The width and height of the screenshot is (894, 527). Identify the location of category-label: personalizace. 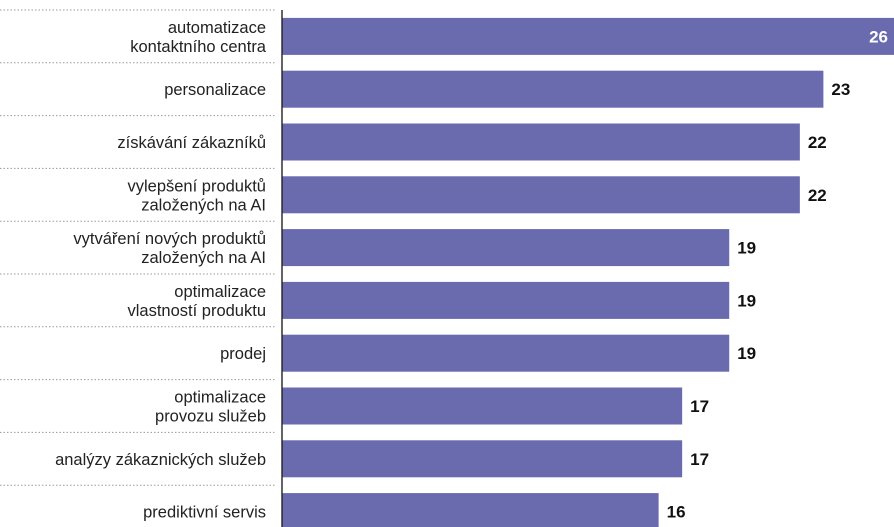
(215, 90).